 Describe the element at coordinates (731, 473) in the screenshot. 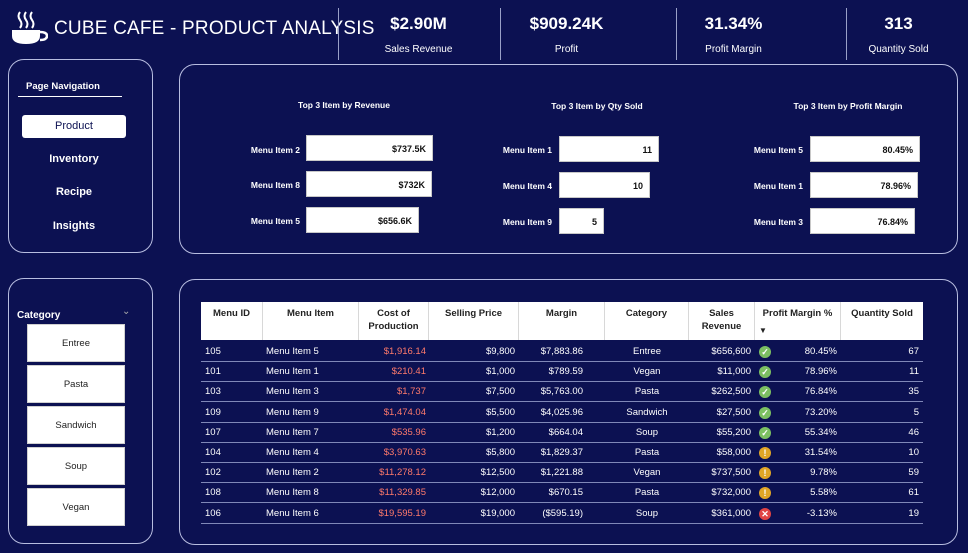

I see `cell-revenue: $737,500` at that location.